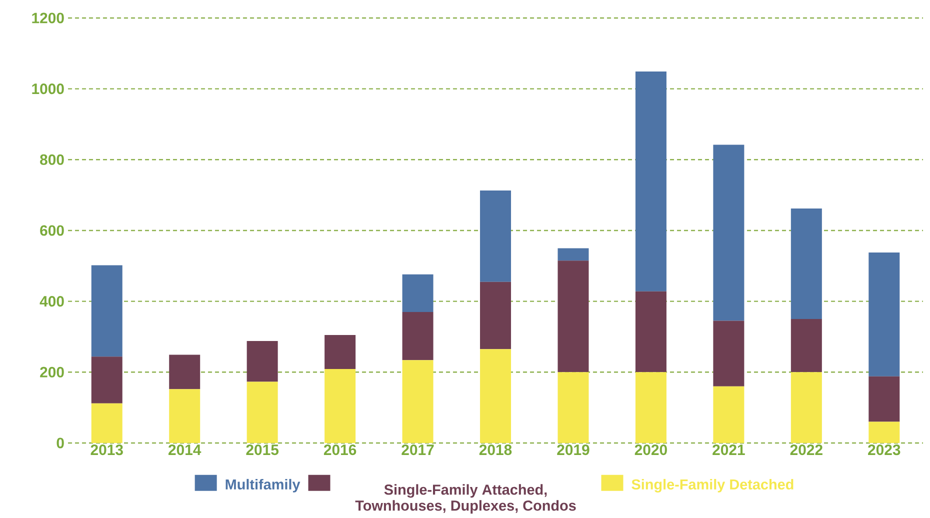  Describe the element at coordinates (495, 450) in the screenshot. I see `x-tick-label: 2018` at that location.